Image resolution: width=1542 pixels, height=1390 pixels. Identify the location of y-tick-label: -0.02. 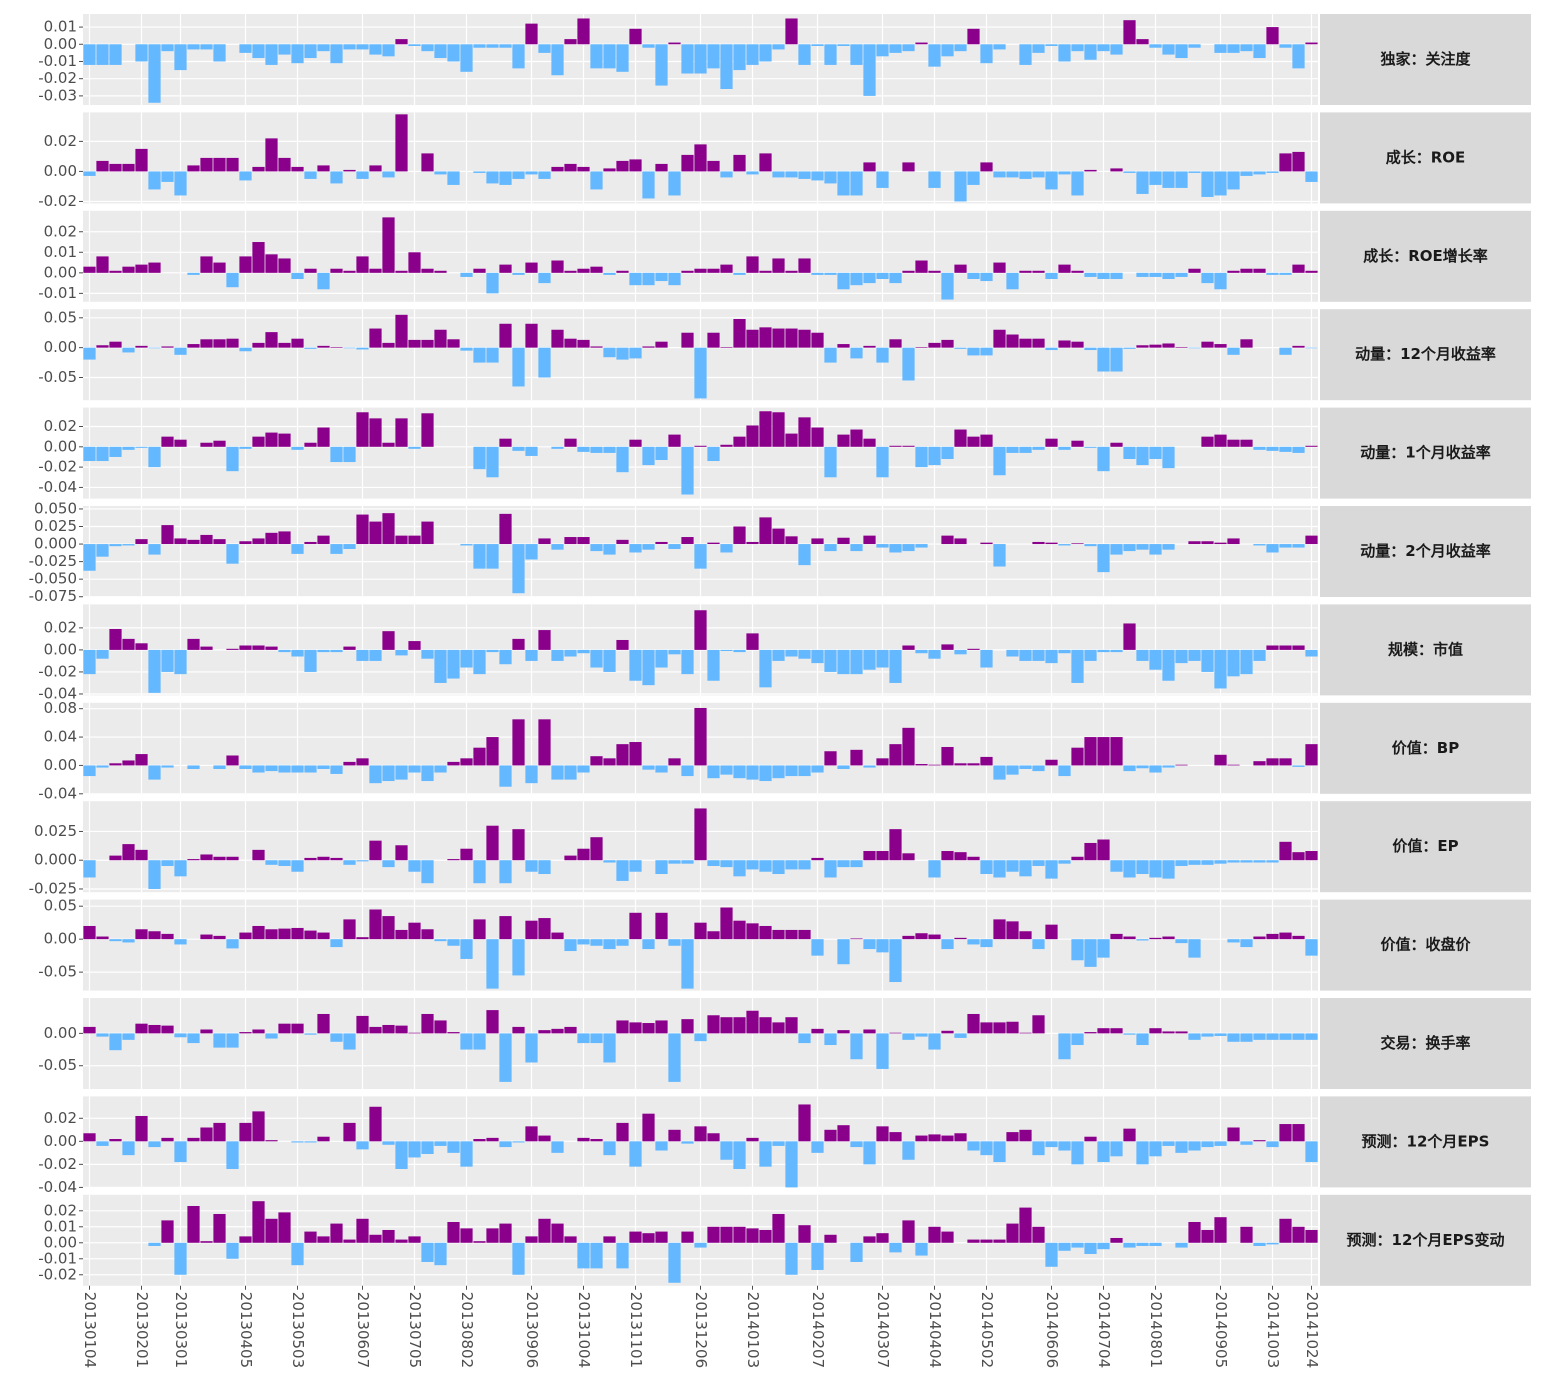
(57, 201).